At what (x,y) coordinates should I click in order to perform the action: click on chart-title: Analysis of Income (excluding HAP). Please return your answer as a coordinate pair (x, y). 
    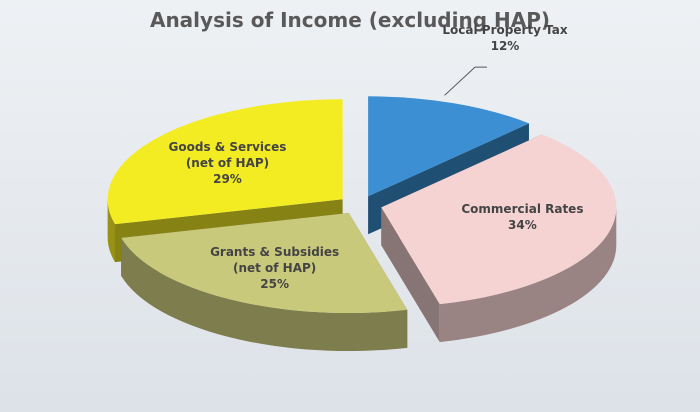
    Looking at the image, I should click on (350, 20).